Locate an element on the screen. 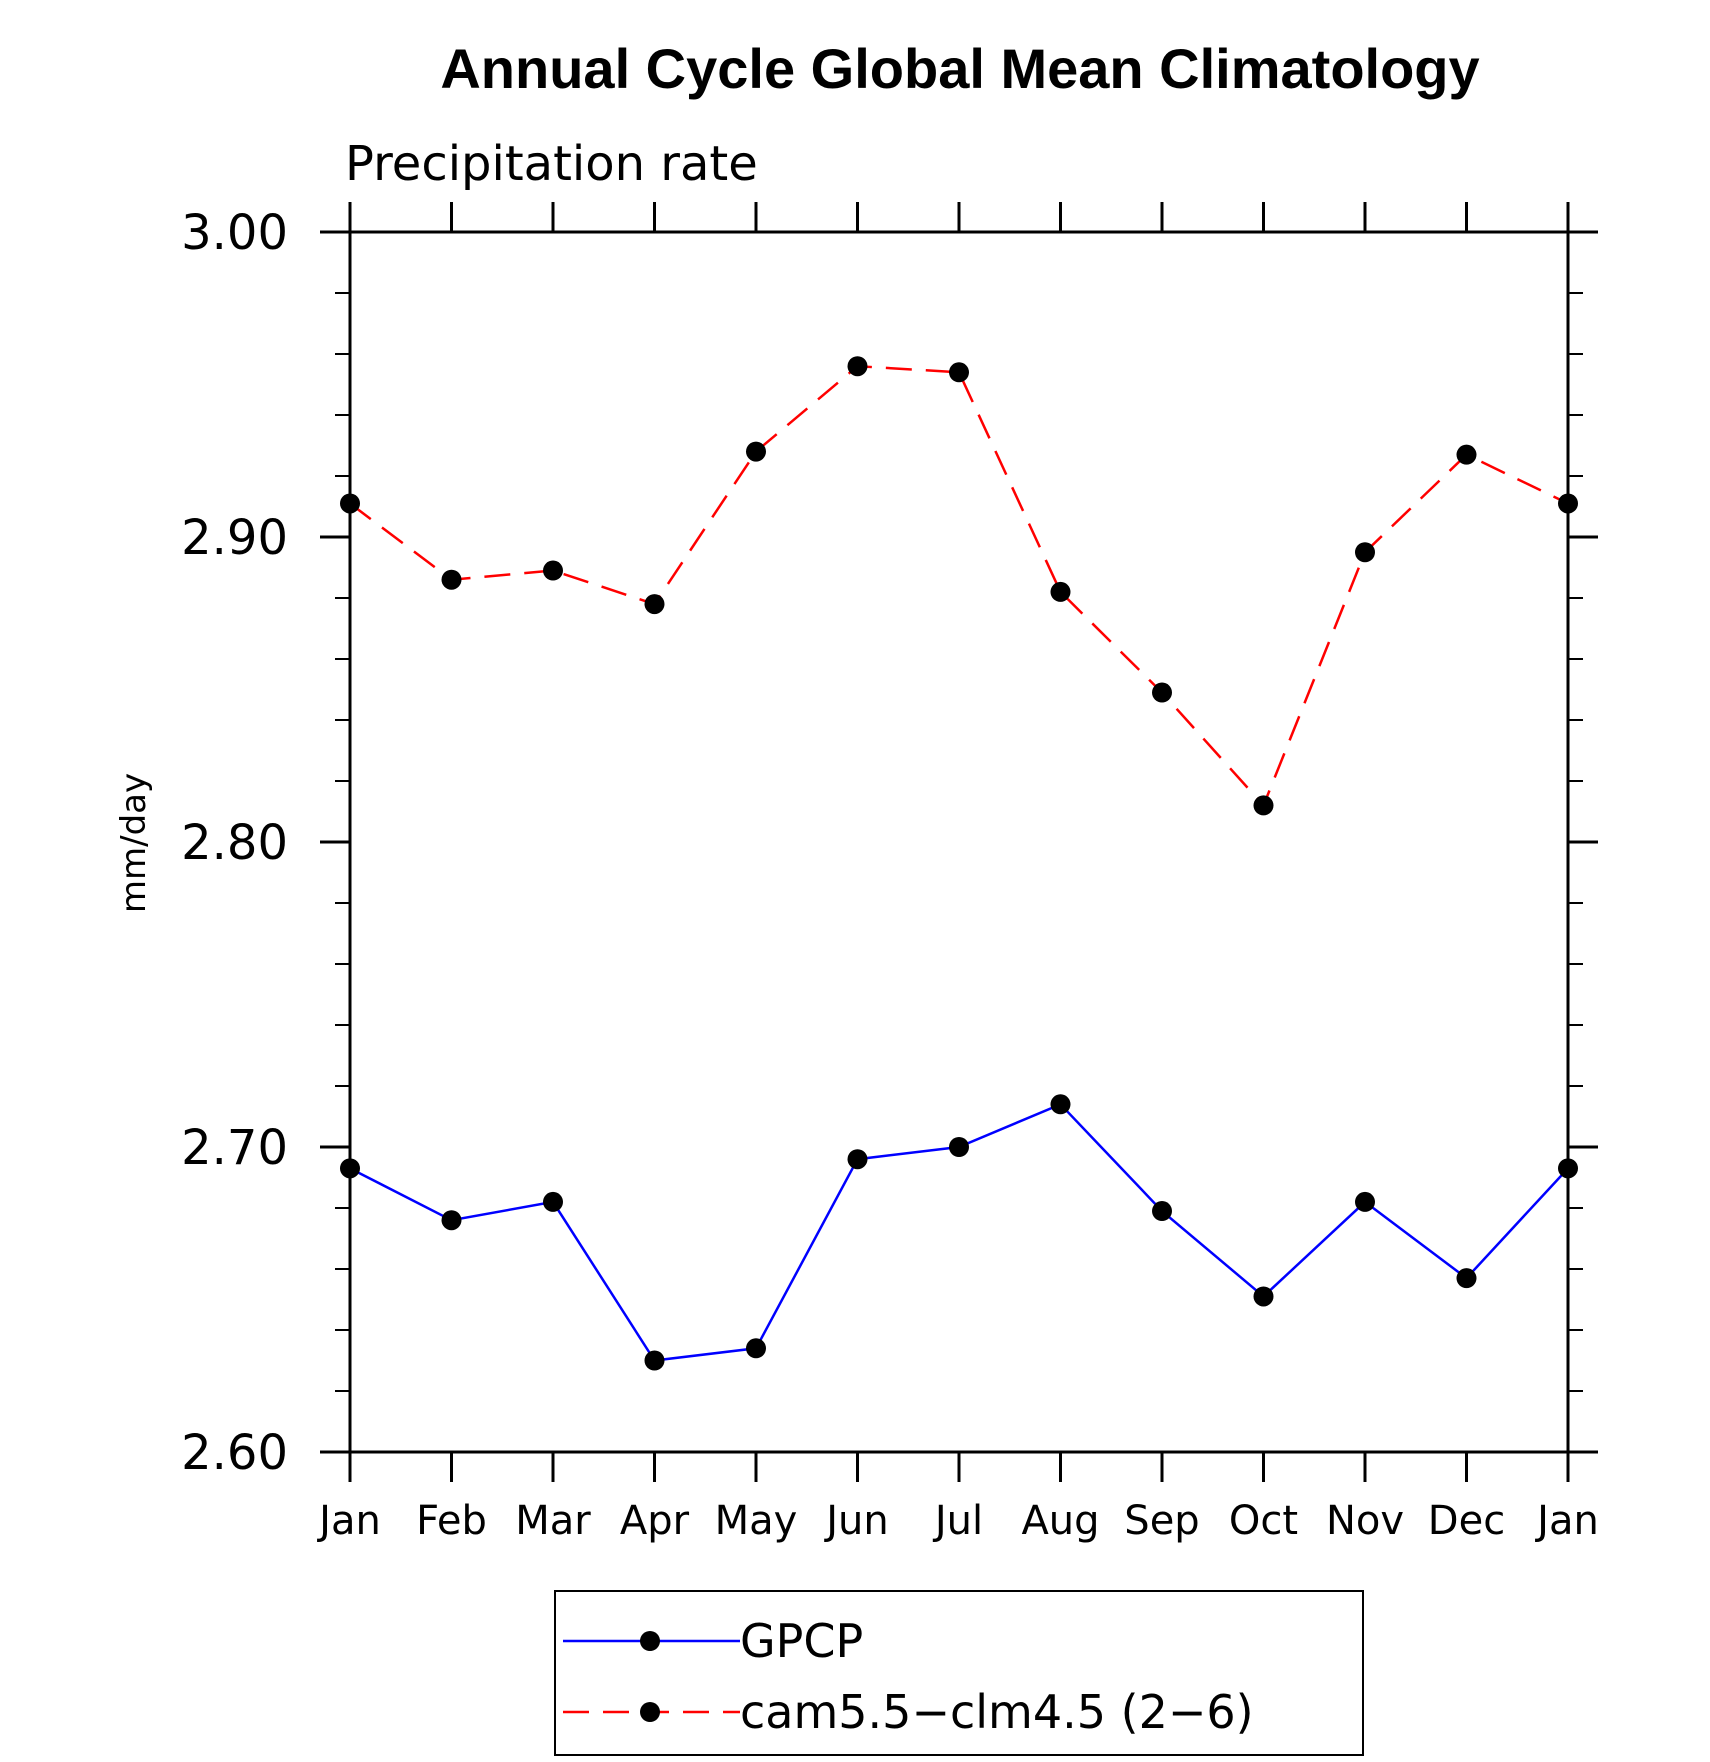  legend-items: GPCP cam5.5−clm4.5 (2−6) is located at coordinates (908, 1676).